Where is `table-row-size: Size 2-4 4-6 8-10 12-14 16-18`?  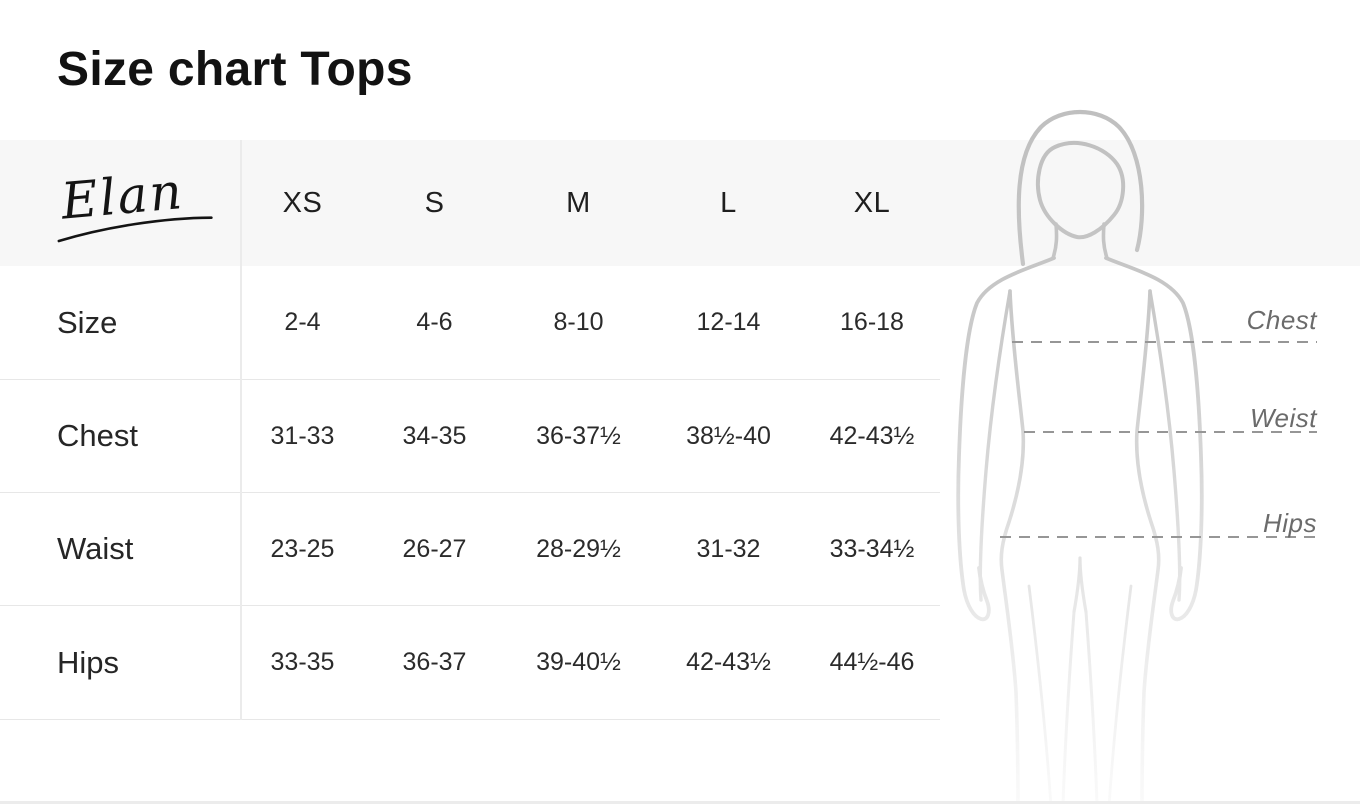
table-row-size: Size 2-4 4-6 8-10 12-14 16-18 is located at coordinates (470, 323).